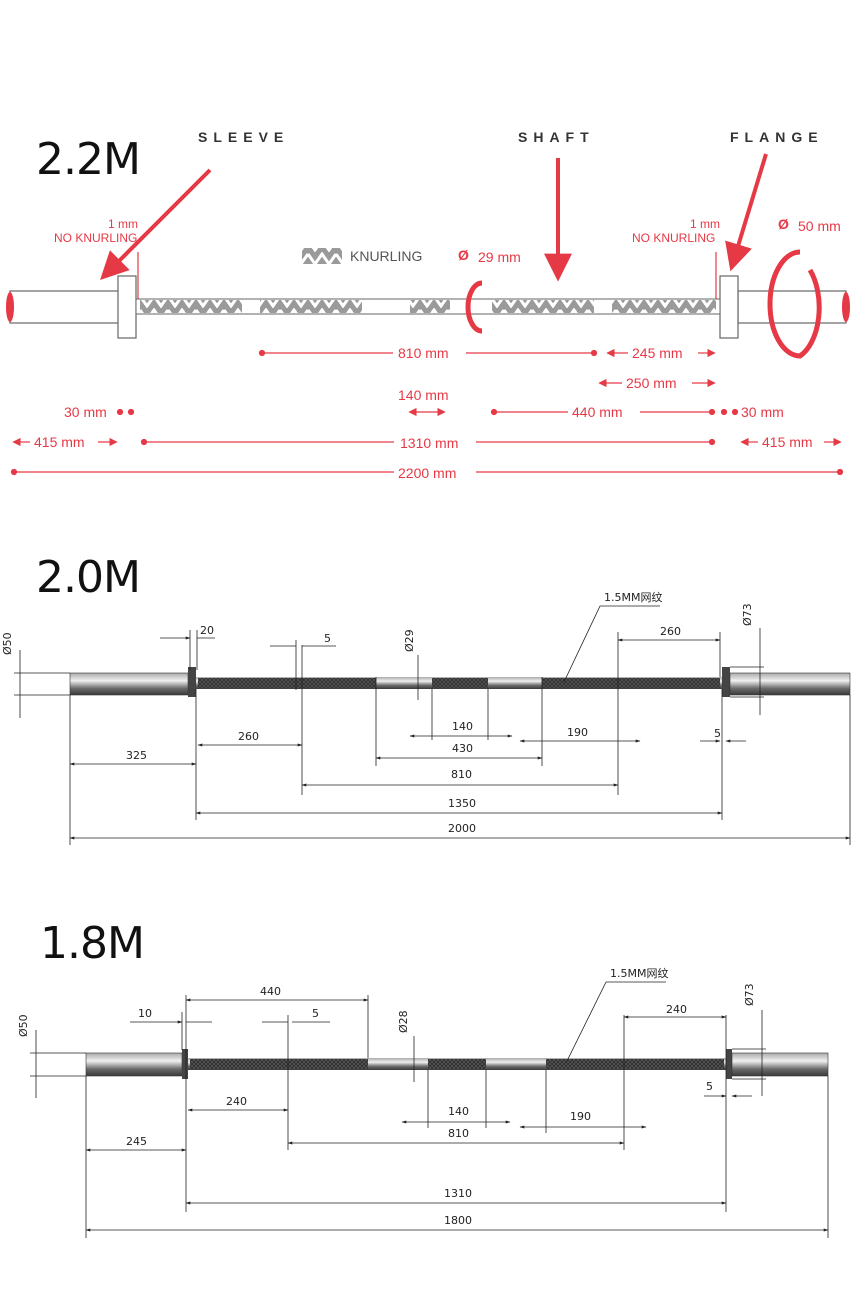 The height and width of the screenshot is (1300, 860). What do you see at coordinates (674, 238) in the screenshot?
I see `no-knurl-right-text: NO KNURLING` at bounding box center [674, 238].